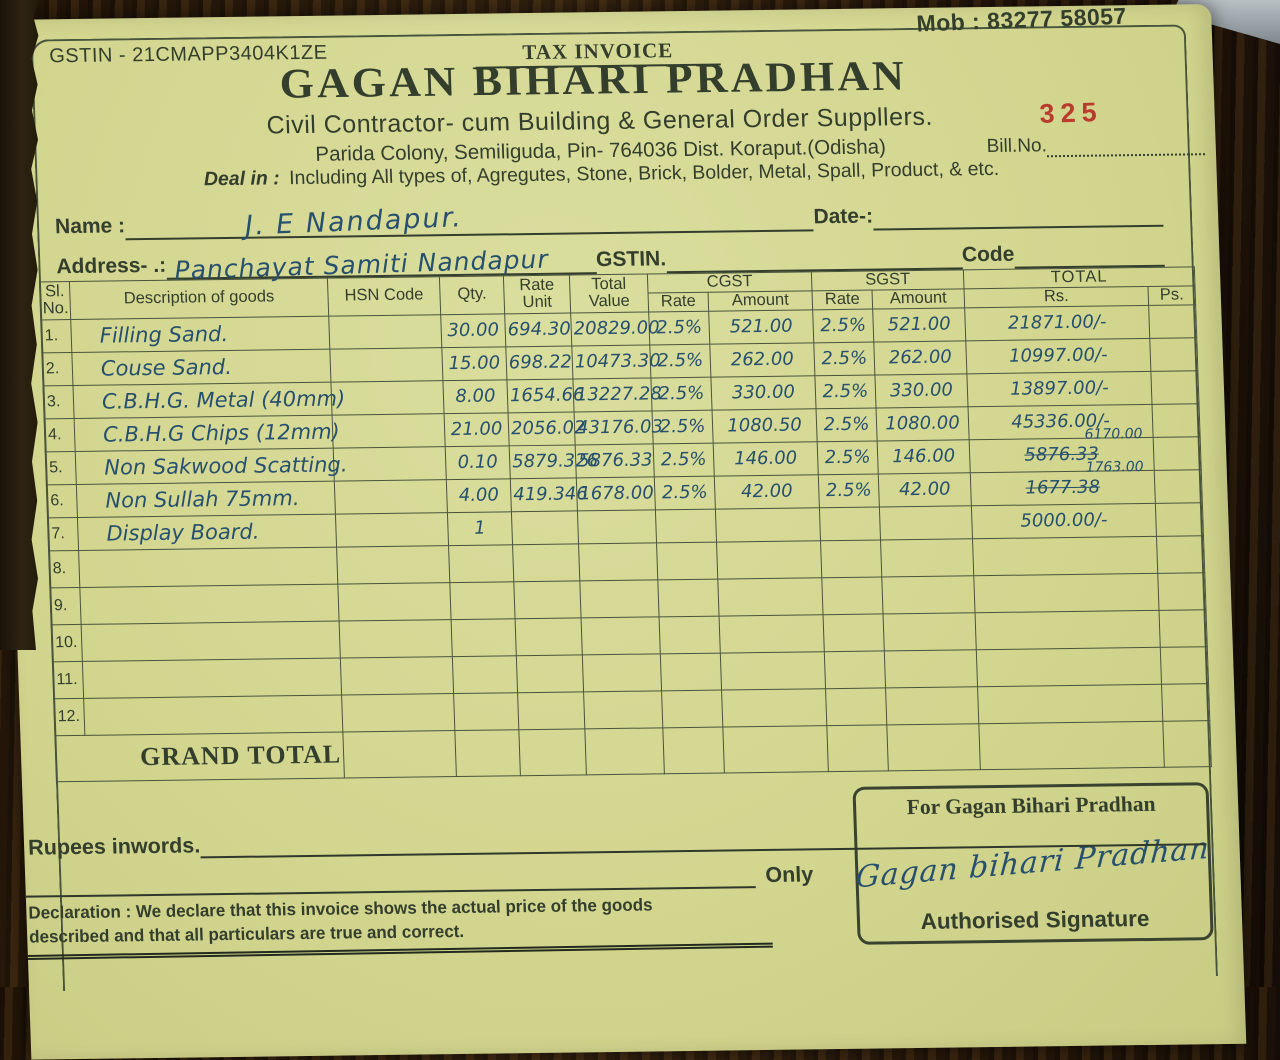  What do you see at coordinates (477, 429) in the screenshot?
I see `cell-qty: 21.00` at bounding box center [477, 429].